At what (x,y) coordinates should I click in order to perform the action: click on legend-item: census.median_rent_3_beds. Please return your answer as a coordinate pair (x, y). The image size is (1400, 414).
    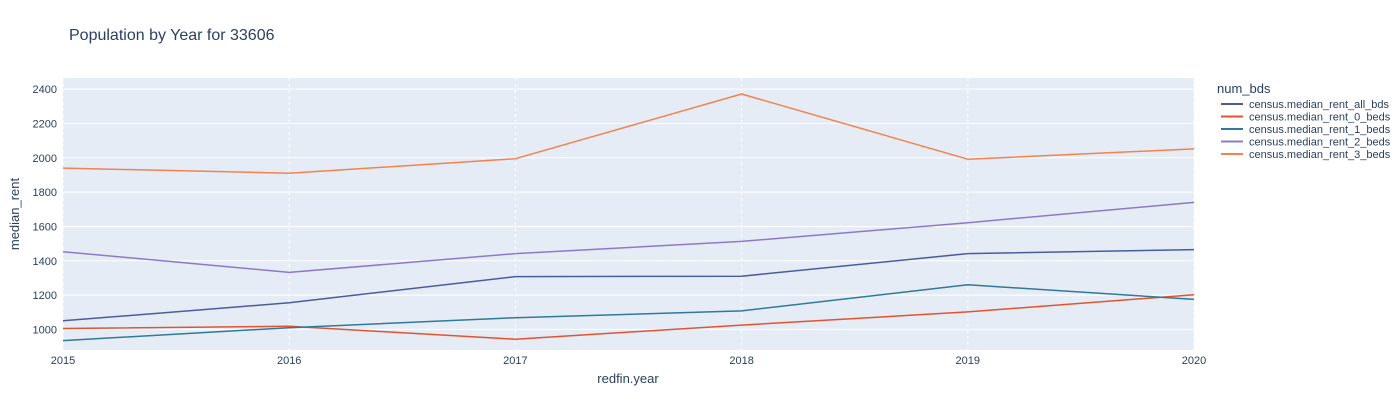
    Looking at the image, I should click on (1306, 155).